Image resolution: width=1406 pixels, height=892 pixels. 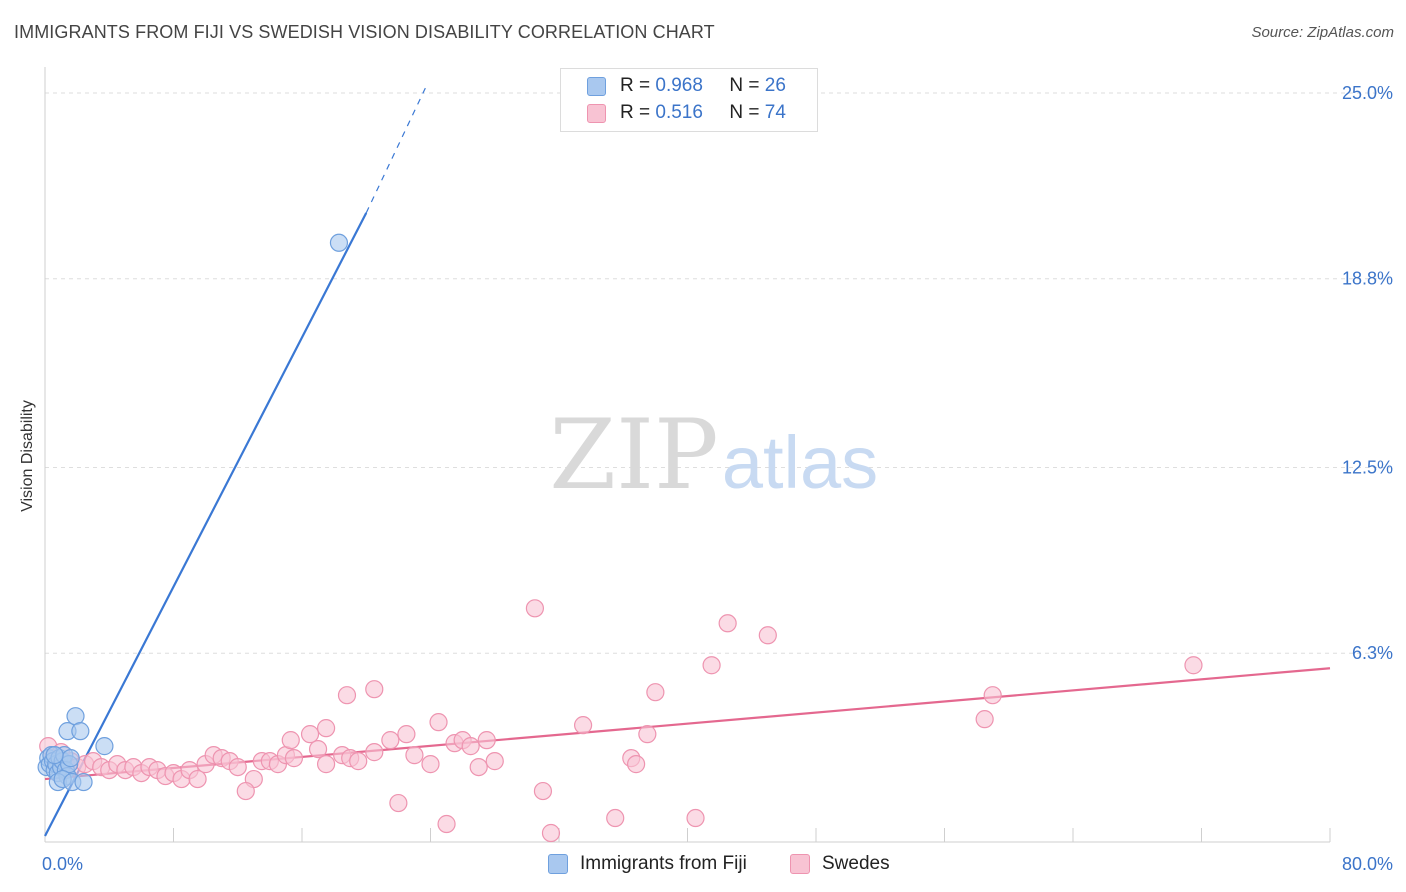 I want to click on bottom-legend-swedes: Swedes, so click(x=840, y=864).